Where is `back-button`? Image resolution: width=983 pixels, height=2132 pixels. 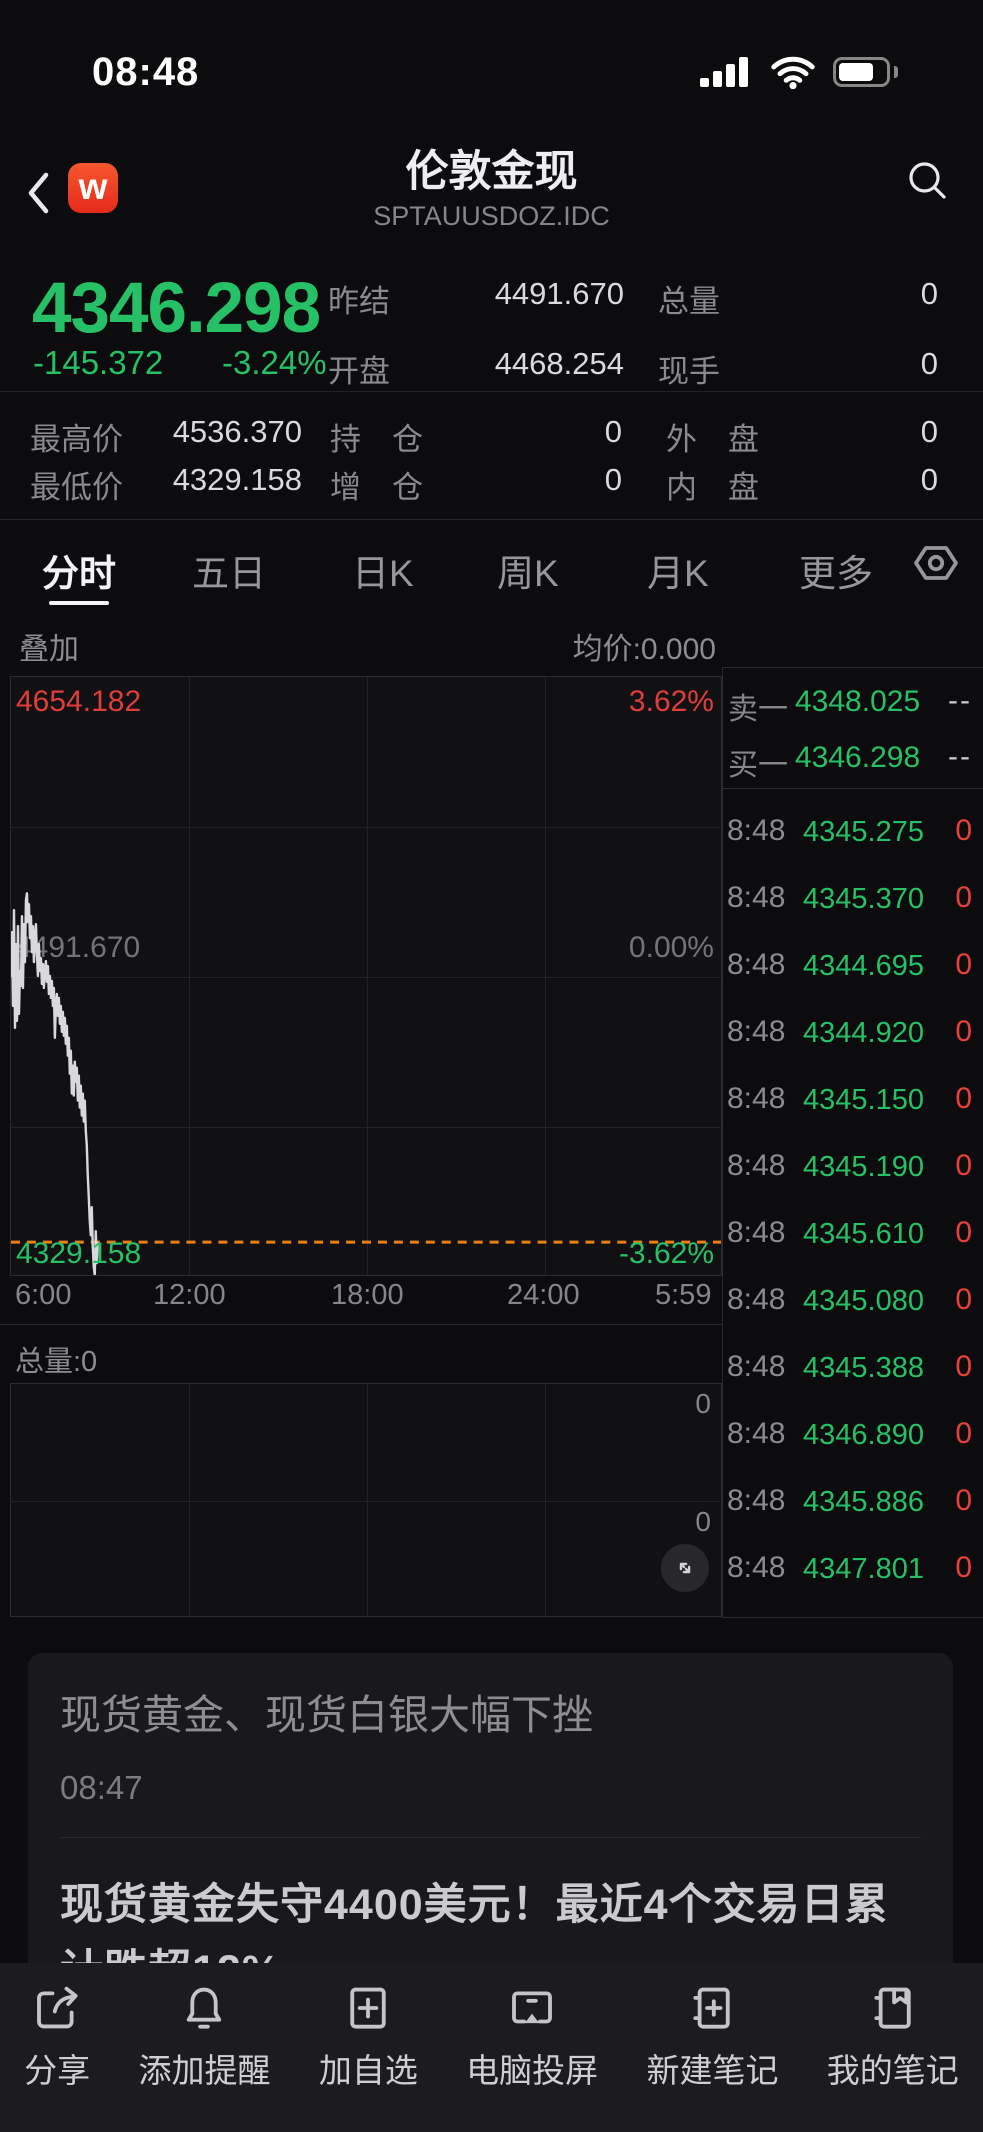 back-button is located at coordinates (38, 195).